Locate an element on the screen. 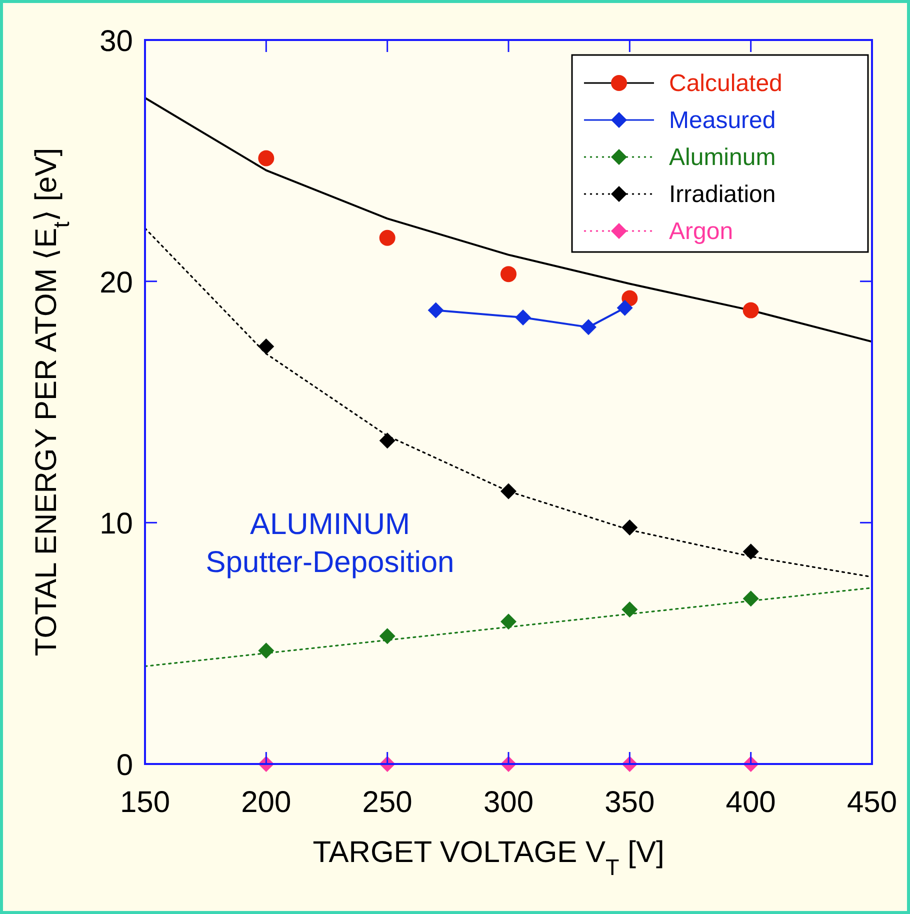 The image size is (910, 914). legend-label: Irradiation is located at coordinates (722, 194).